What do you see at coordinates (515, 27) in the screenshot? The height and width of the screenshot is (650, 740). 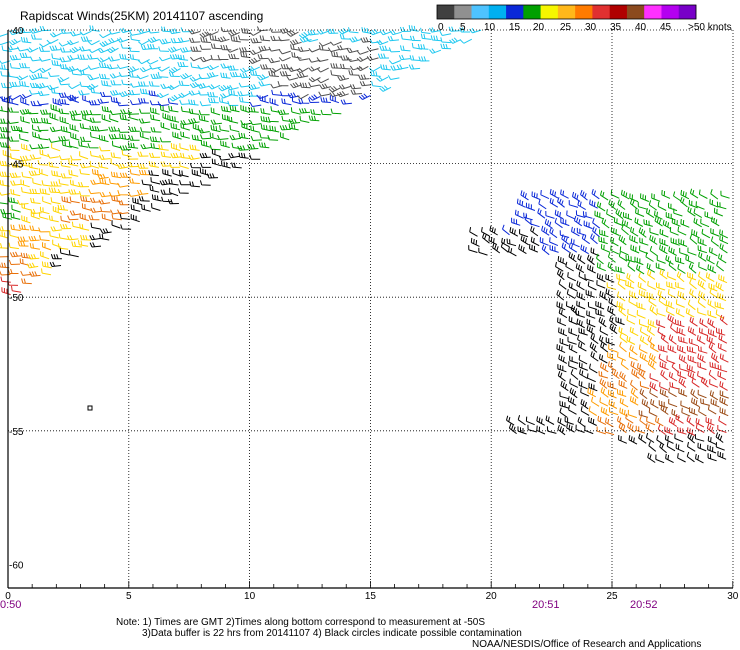 I see `legend-label: 15` at bounding box center [515, 27].